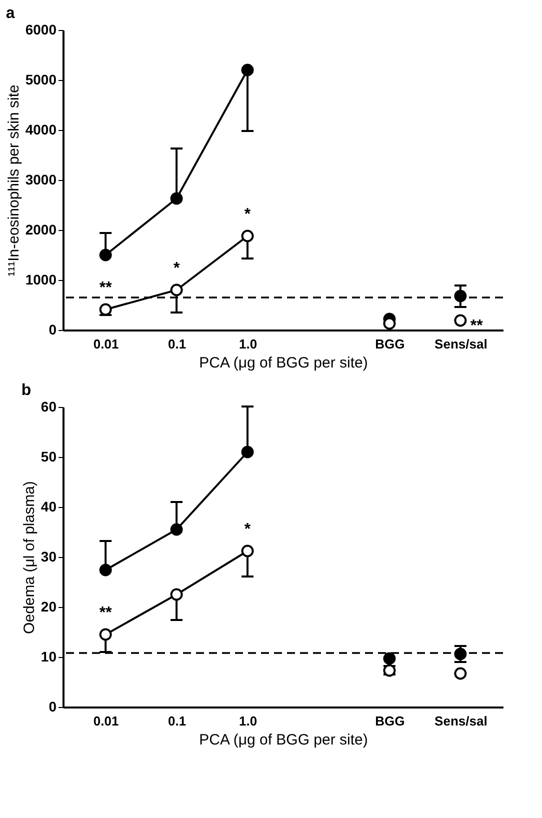 Image resolution: width=542 pixels, height=818 pixels. What do you see at coordinates (48, 606) in the screenshot?
I see `y-tick-label: 20` at bounding box center [48, 606].